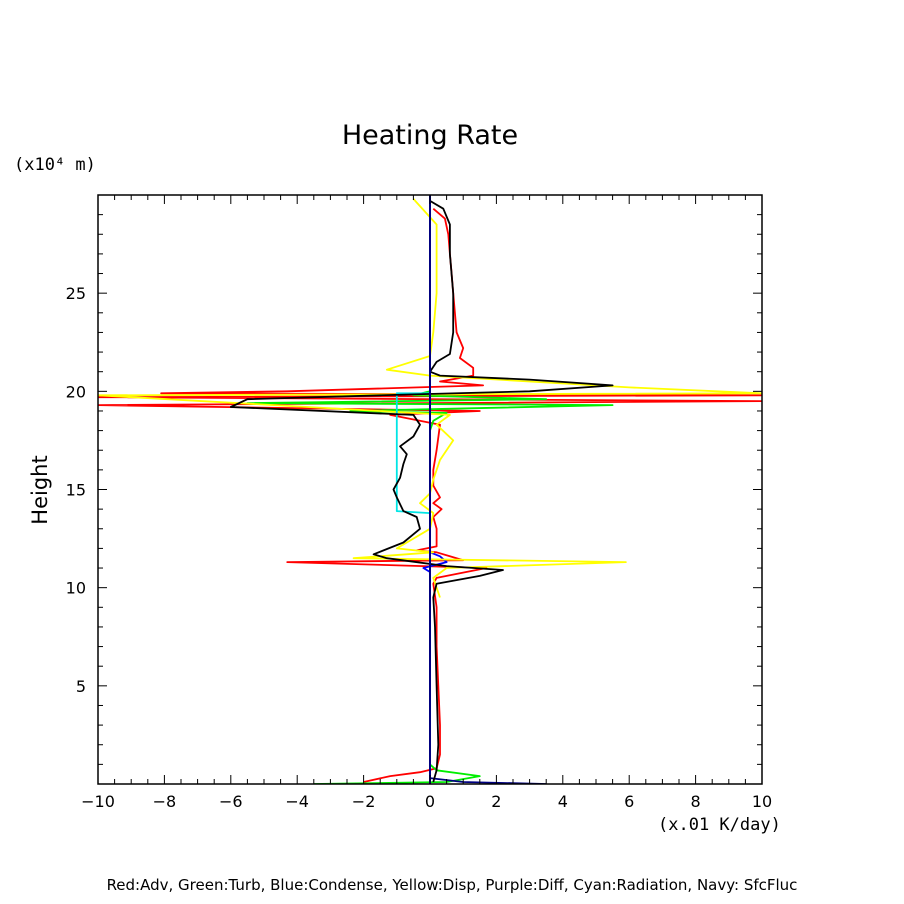  I want to click on x-axis-label: (x.01 K/day), so click(719, 825).